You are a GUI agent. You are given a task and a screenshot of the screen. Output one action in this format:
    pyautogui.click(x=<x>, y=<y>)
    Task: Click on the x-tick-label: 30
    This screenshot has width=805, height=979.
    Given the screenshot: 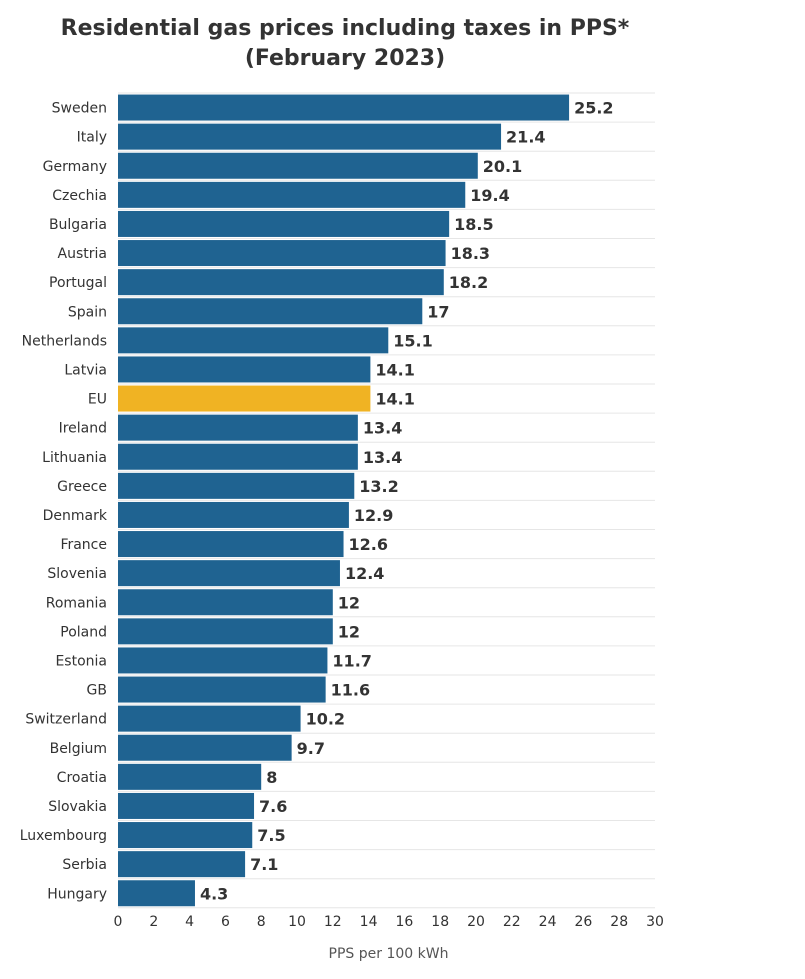 What is the action you would take?
    pyautogui.click(x=655, y=922)
    